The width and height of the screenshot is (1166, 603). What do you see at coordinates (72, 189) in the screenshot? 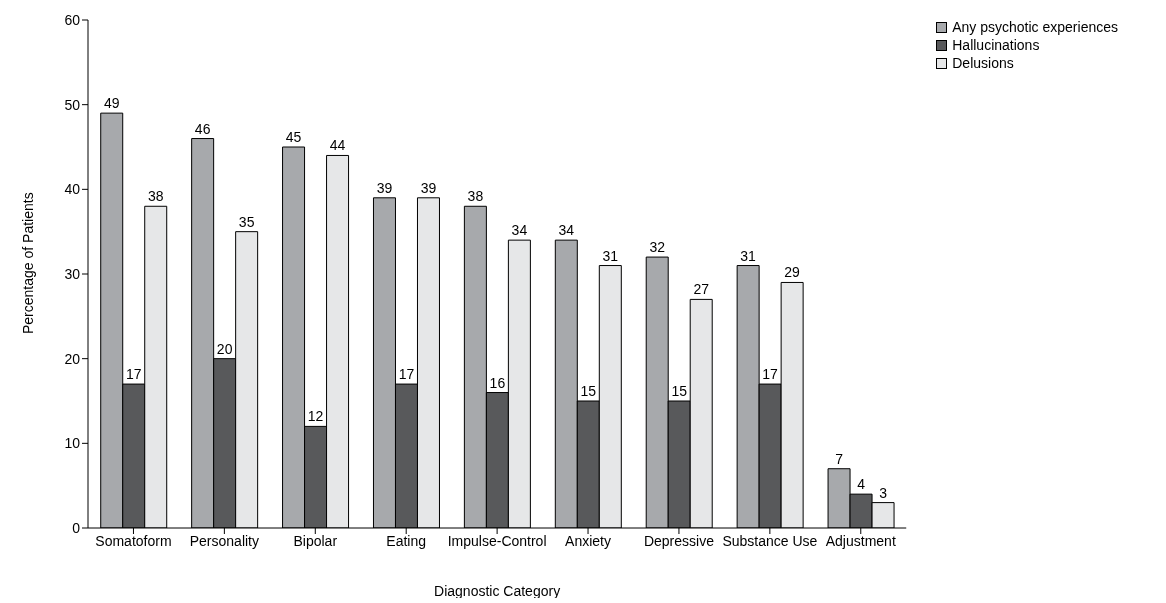
I see `y-tick-label: 40` at bounding box center [72, 189].